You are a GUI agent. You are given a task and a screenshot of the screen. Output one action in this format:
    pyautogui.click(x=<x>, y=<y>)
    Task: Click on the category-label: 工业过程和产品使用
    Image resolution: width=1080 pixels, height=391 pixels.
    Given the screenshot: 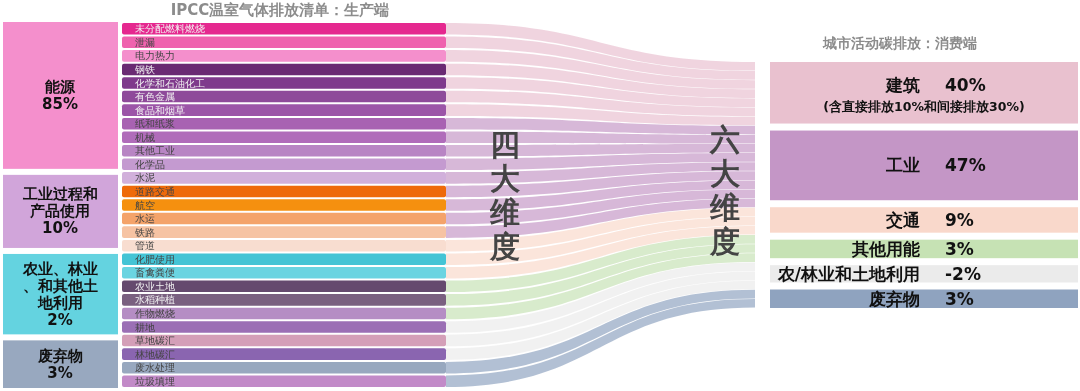 What is the action you would take?
    pyautogui.click(x=59, y=203)
    